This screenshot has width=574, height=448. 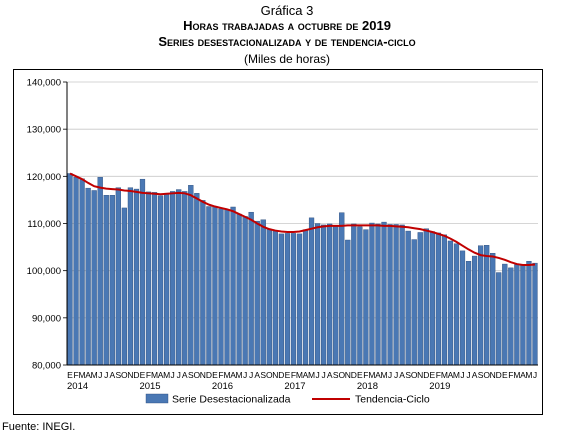 What do you see at coordinates (287, 25) in the screenshot?
I see `chart-title: Horas trabajadas a octubre de 2019` at bounding box center [287, 25].